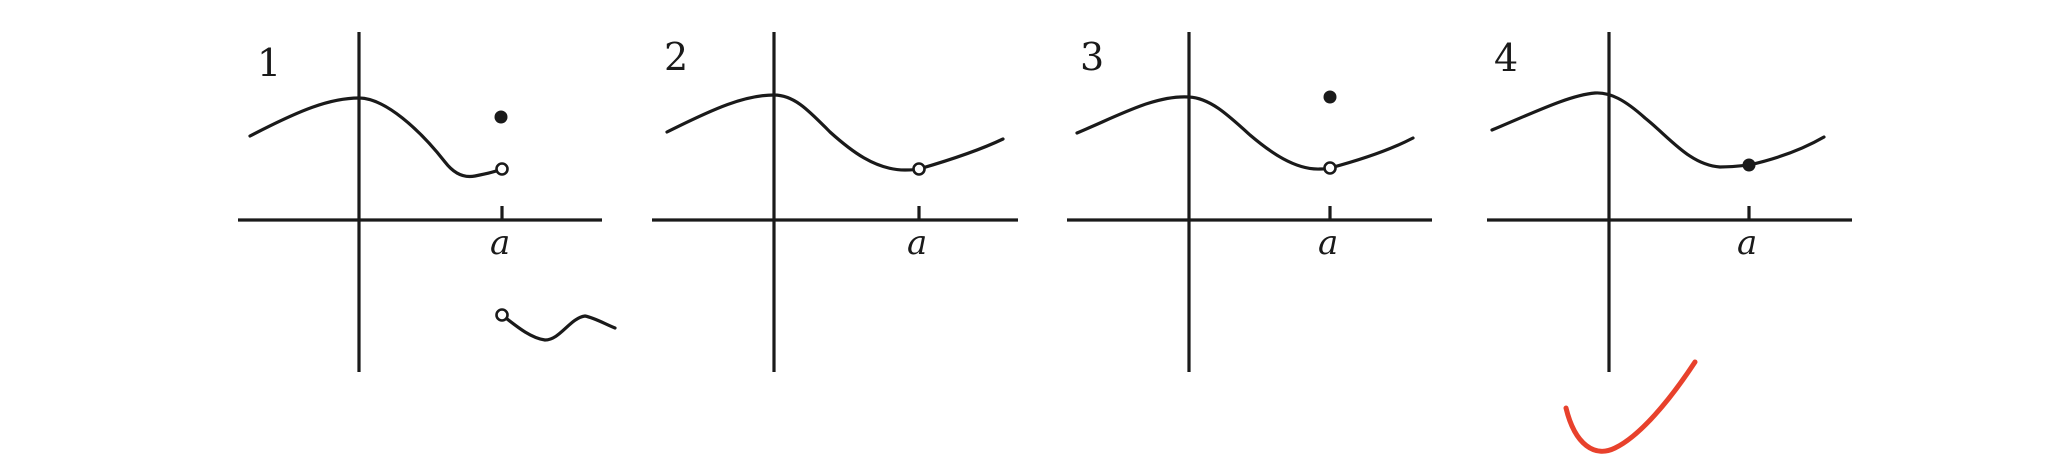 The image size is (2064, 468). Describe the element at coordinates (427, 202) in the screenshot. I see `panel-1: 1 a` at that location.